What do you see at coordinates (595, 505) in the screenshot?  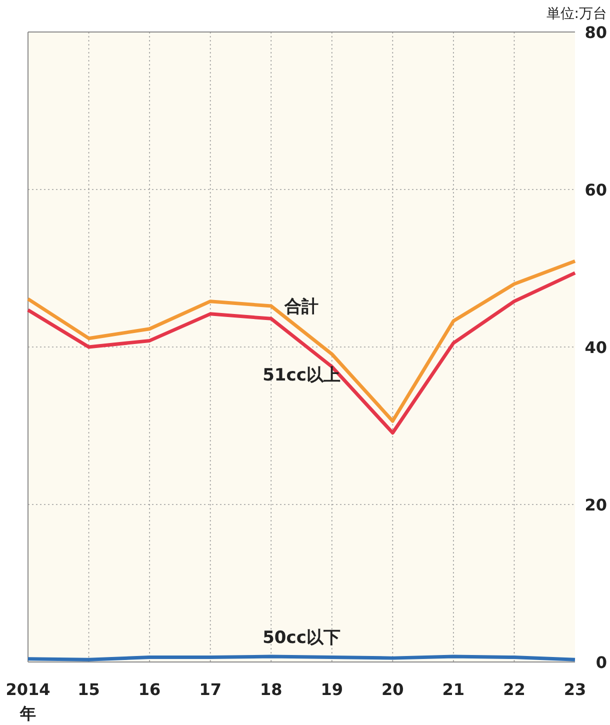 I see `y-tick-label: 20` at bounding box center [595, 505].